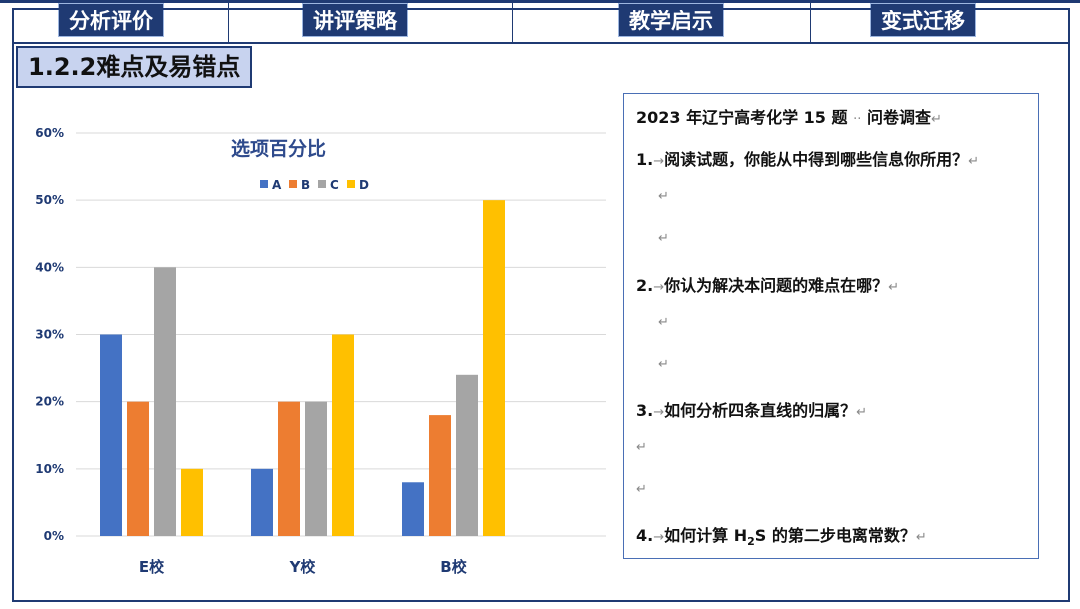  Describe the element at coordinates (49, 469) in the screenshot. I see `y-tick-label: 10%` at that location.